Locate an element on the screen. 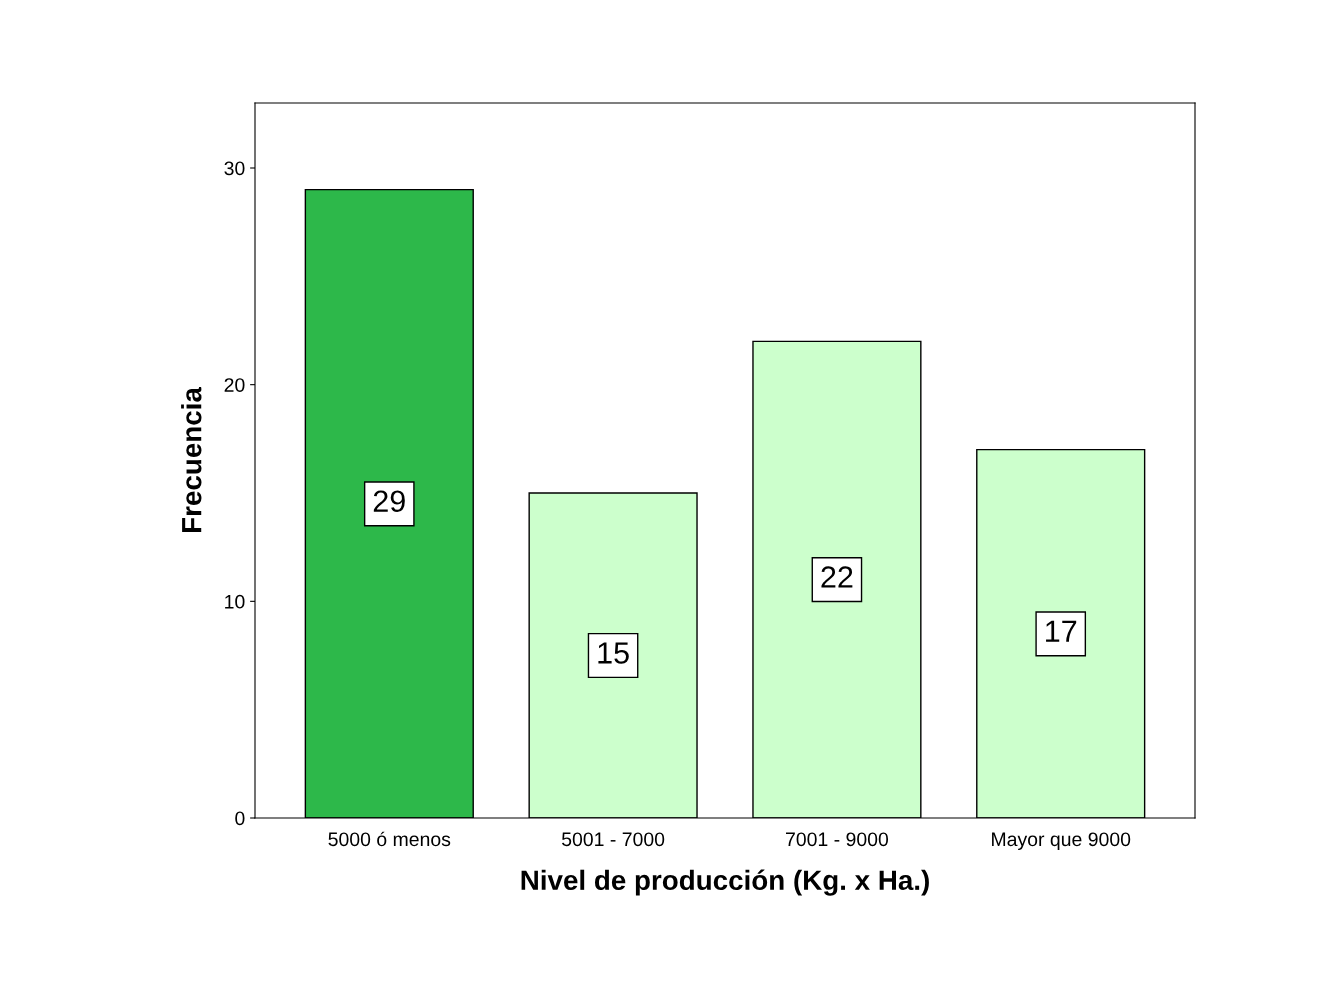  y-tick-label: 30 is located at coordinates (234, 168).